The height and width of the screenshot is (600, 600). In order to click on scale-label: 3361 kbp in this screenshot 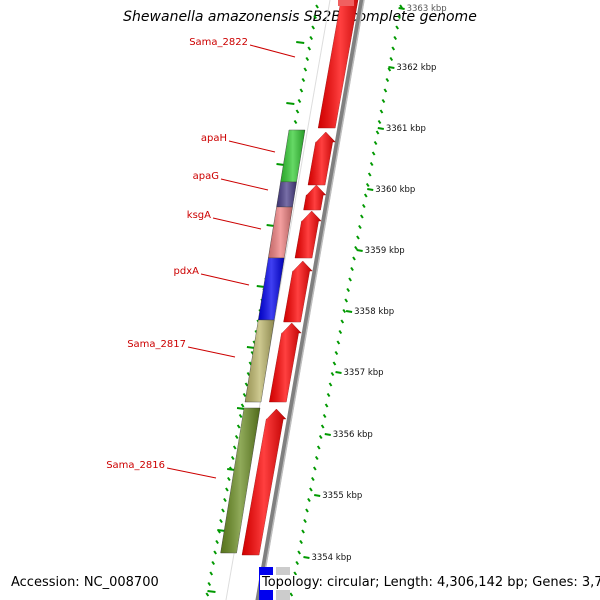, I will do `click(406, 129)`.